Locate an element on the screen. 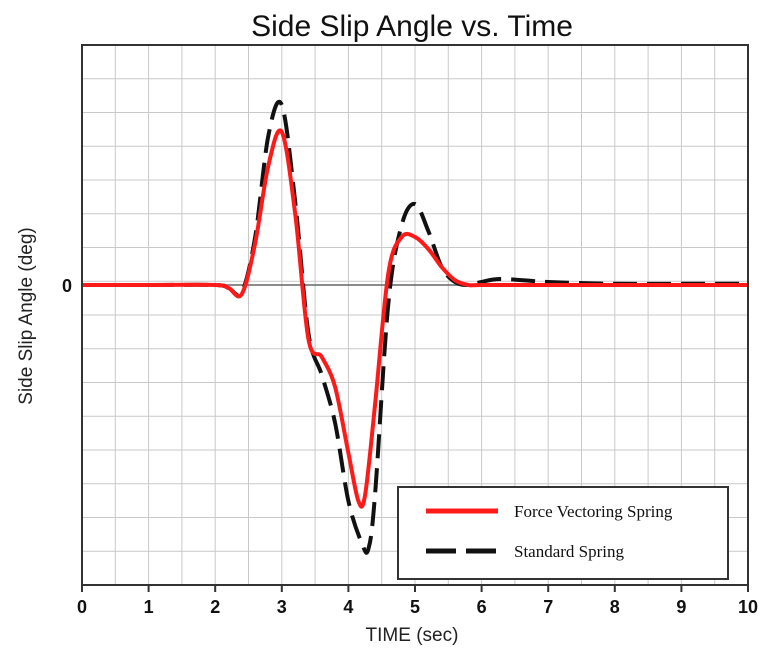 This screenshot has width=766, height=653. x-tick-label: 6 is located at coordinates (482, 607).